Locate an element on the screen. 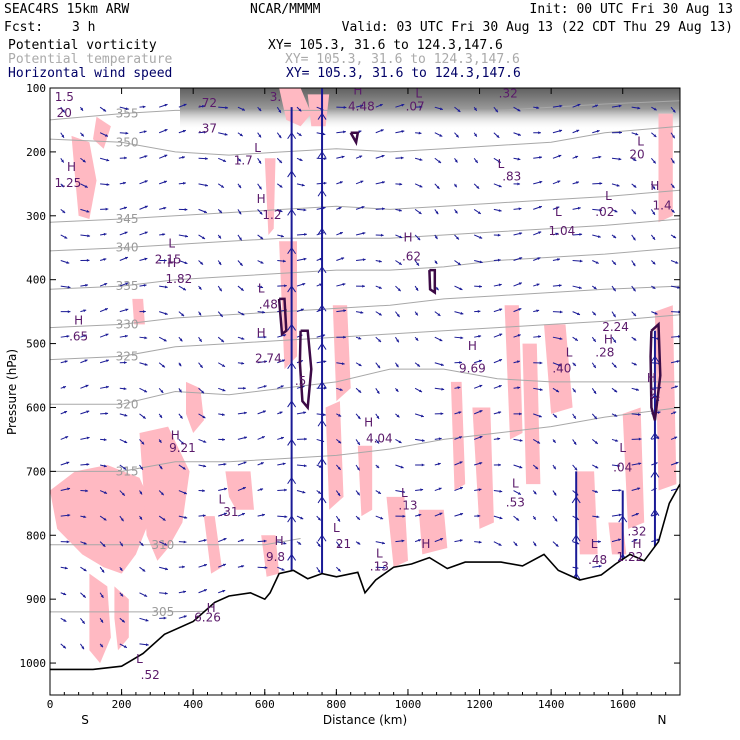 The image size is (740, 740). extremum-marker-29: H is located at coordinates (211, 608).